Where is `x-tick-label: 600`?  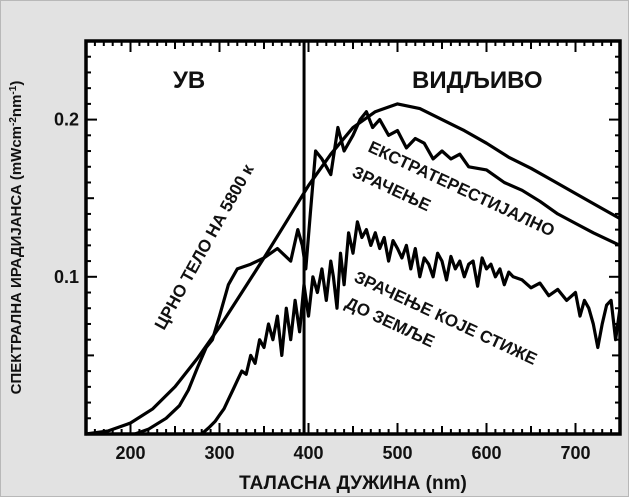 x-tick-label: 600 is located at coordinates (486, 453).